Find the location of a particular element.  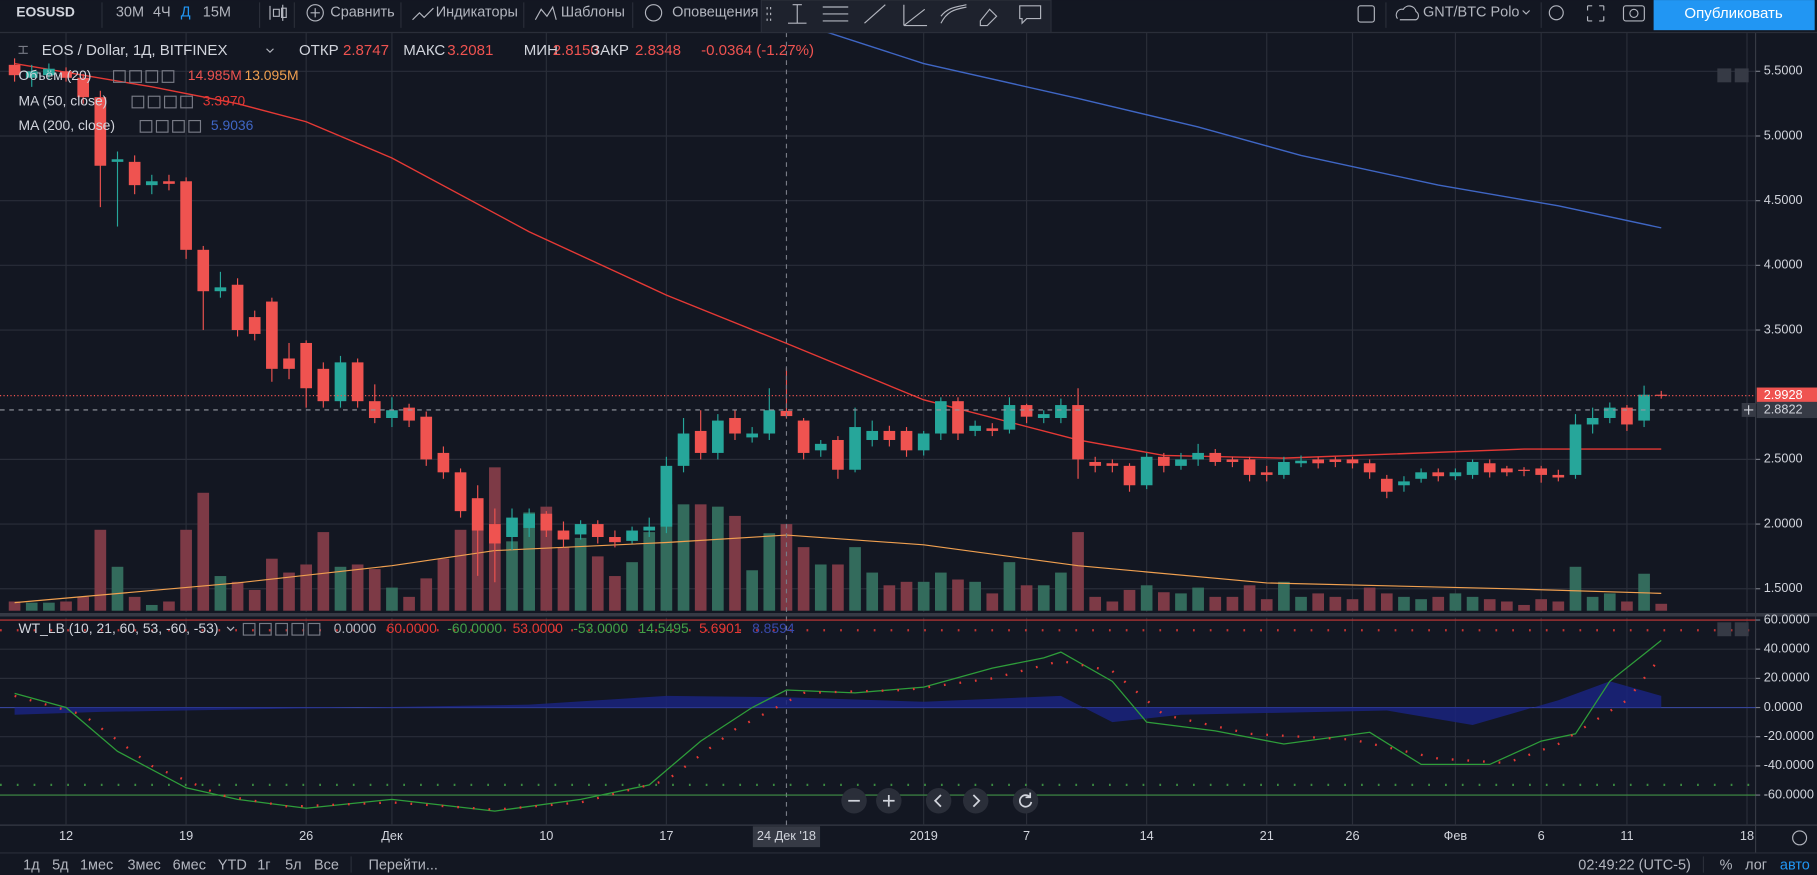

layout-name: GNT/BTC Polo is located at coordinates (1471, 13).